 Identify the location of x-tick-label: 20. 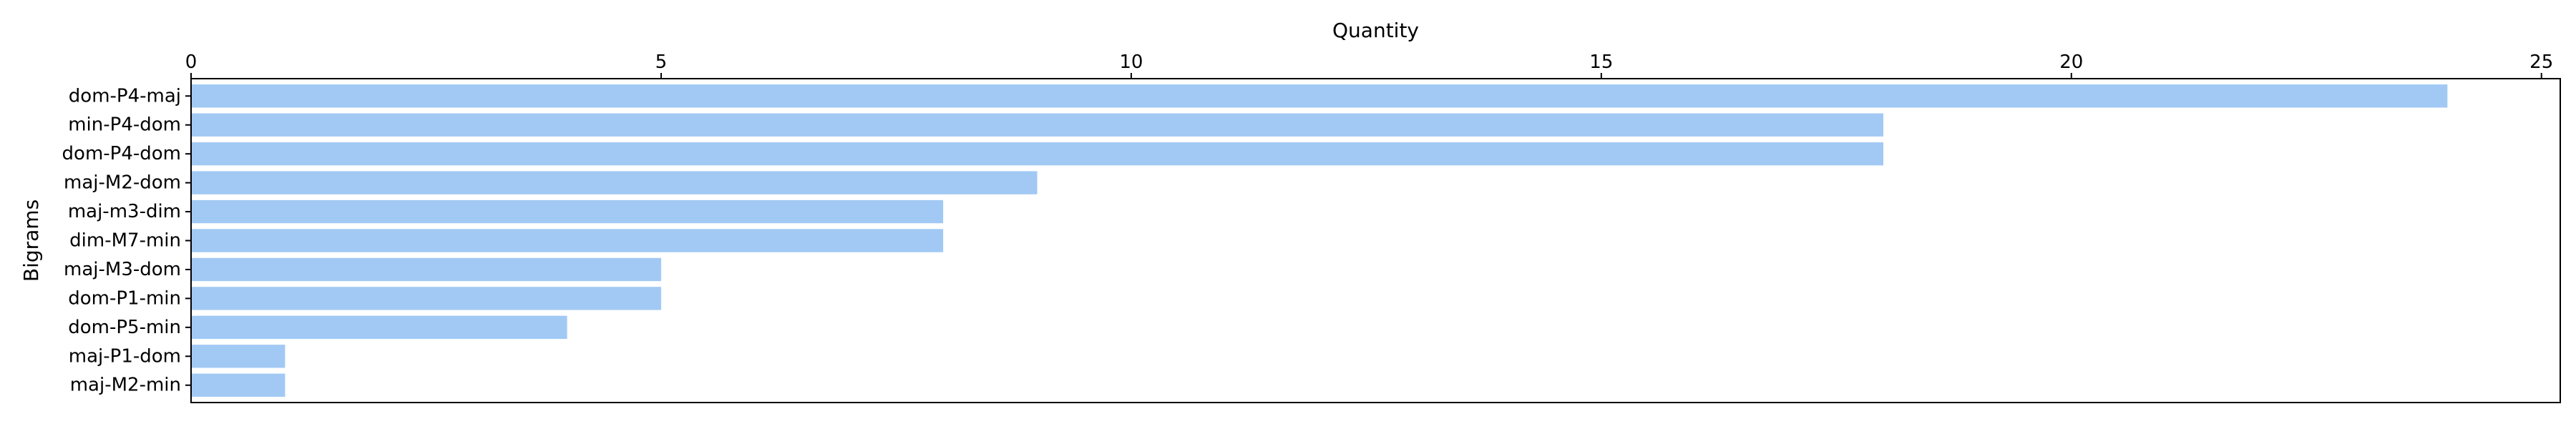
(2071, 62).